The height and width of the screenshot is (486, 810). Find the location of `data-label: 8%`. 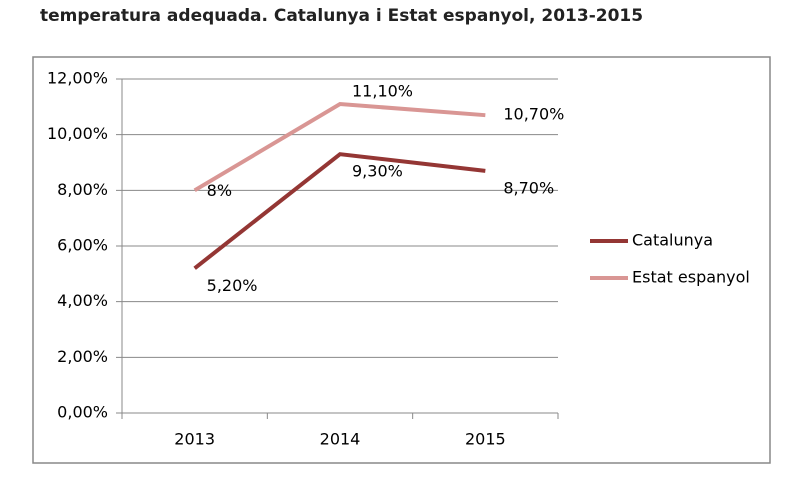

data-label: 8% is located at coordinates (219, 190).